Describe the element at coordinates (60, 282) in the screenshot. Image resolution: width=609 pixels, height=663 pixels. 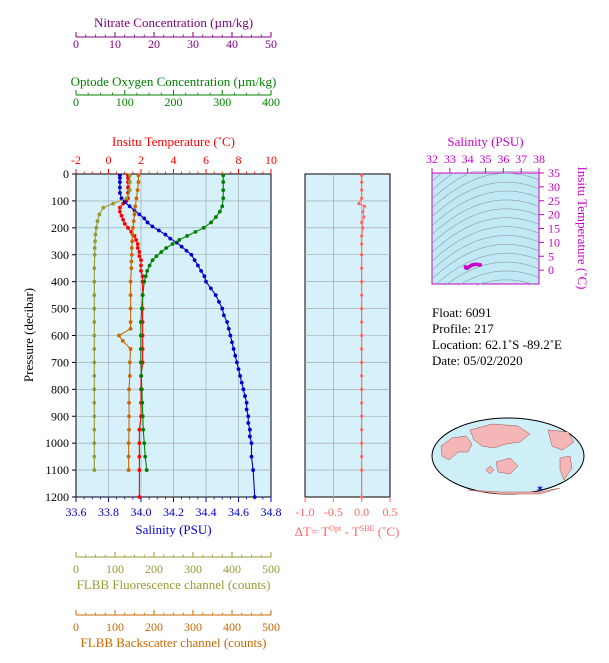
I see `pressure-tick-label: 400` at that location.